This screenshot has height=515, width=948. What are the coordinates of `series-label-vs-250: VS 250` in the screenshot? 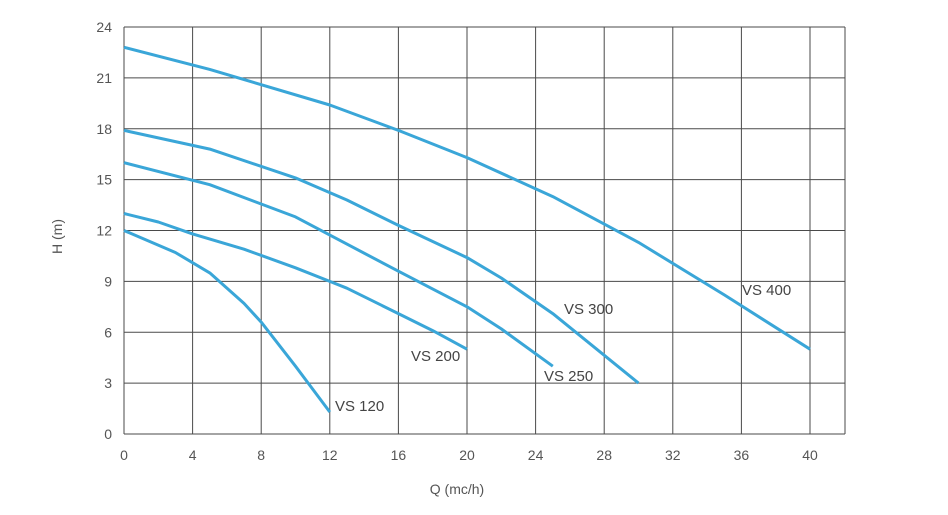 It's located at (568, 376).